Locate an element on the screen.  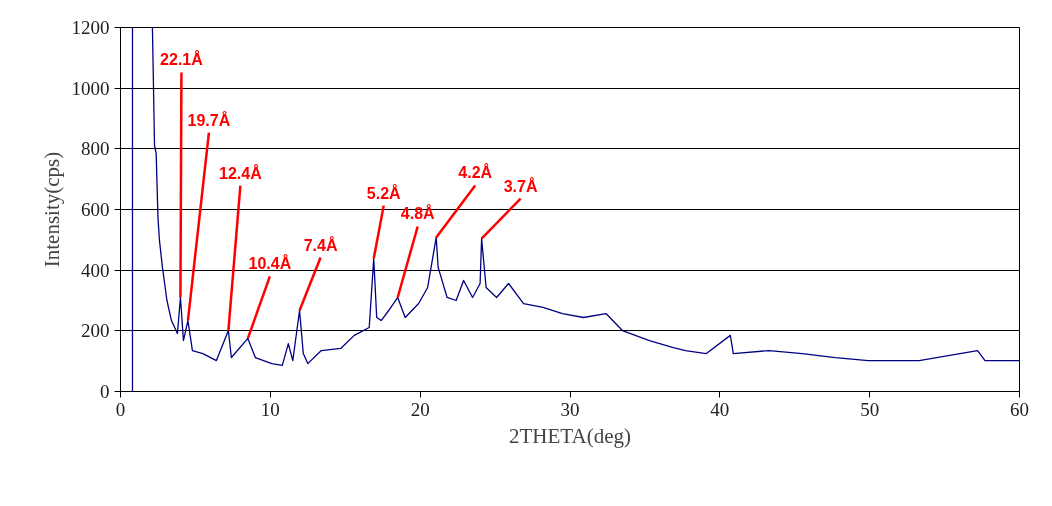
y-tick-label: 200 is located at coordinates (95, 331).